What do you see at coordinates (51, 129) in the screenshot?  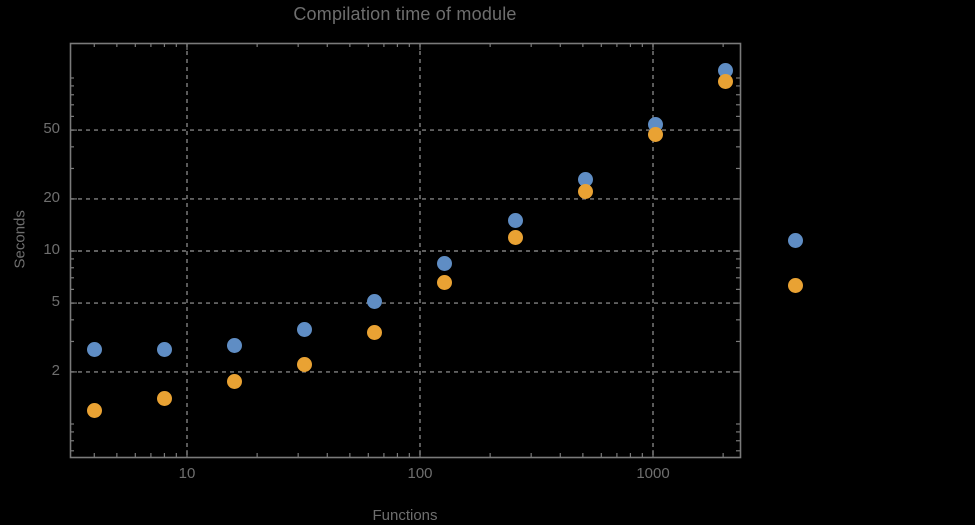 I see `y-tick-label: 50` at bounding box center [51, 129].